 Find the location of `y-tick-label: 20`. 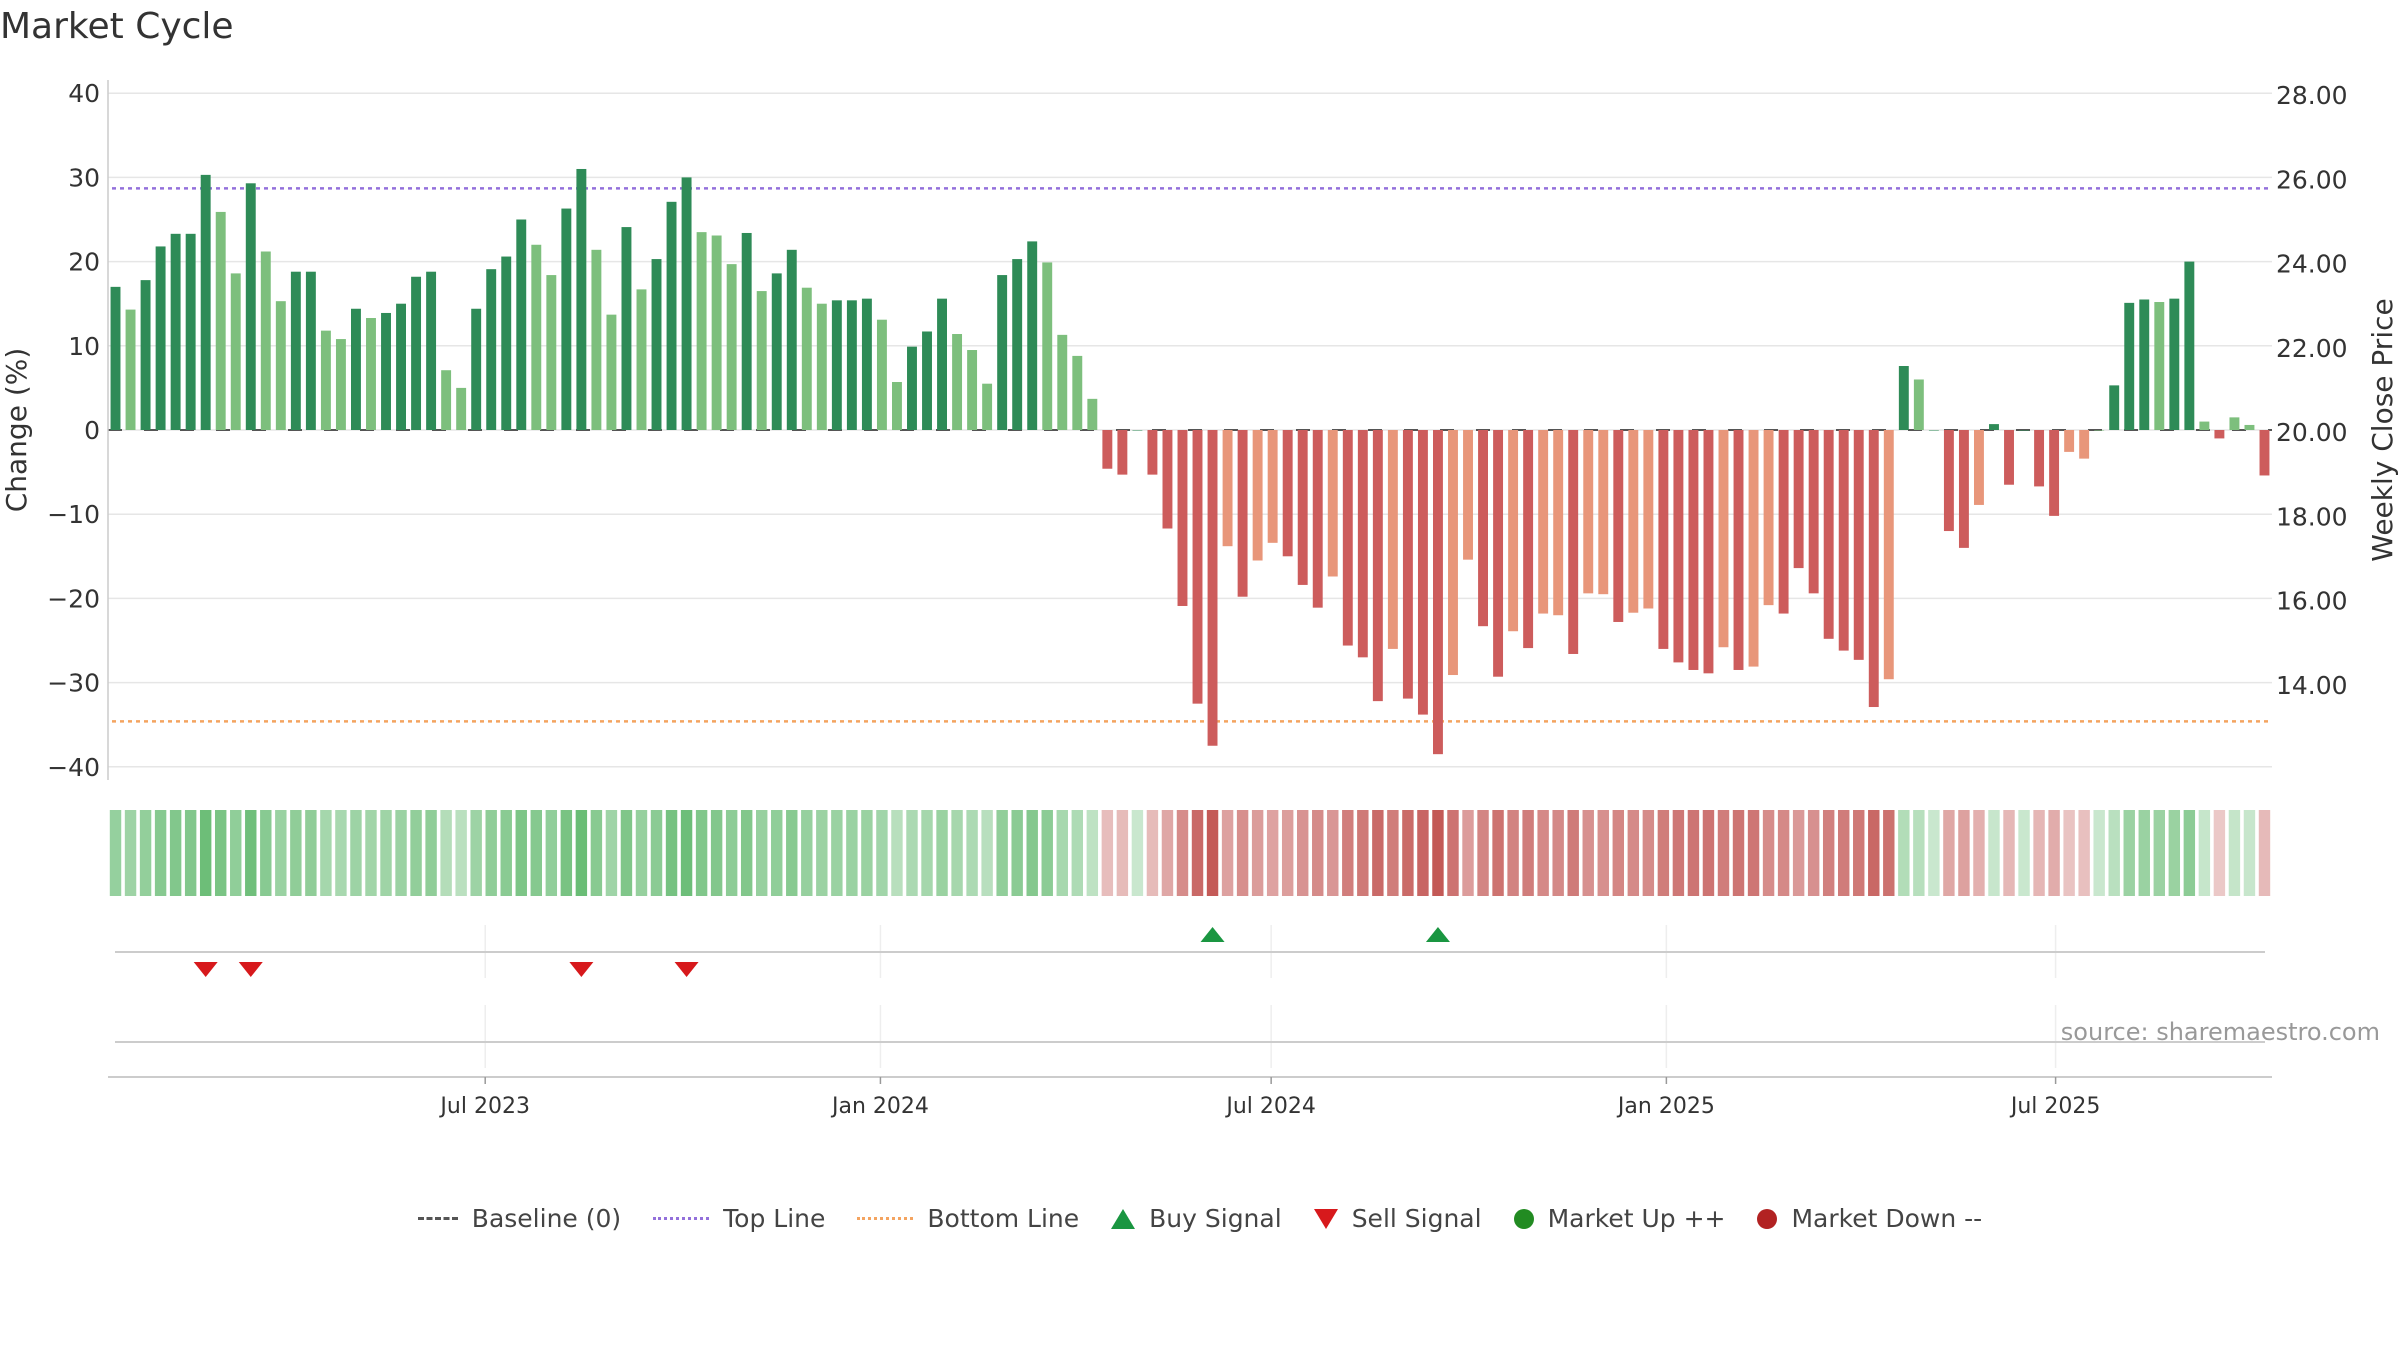

y-tick-label: 20 is located at coordinates (84, 262).